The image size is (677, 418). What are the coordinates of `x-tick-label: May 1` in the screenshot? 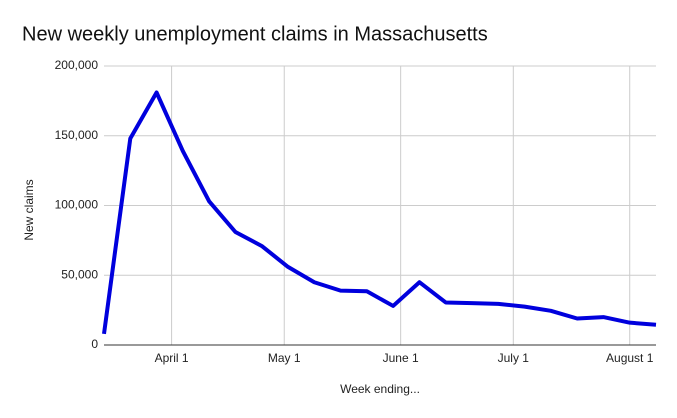 It's located at (284, 358).